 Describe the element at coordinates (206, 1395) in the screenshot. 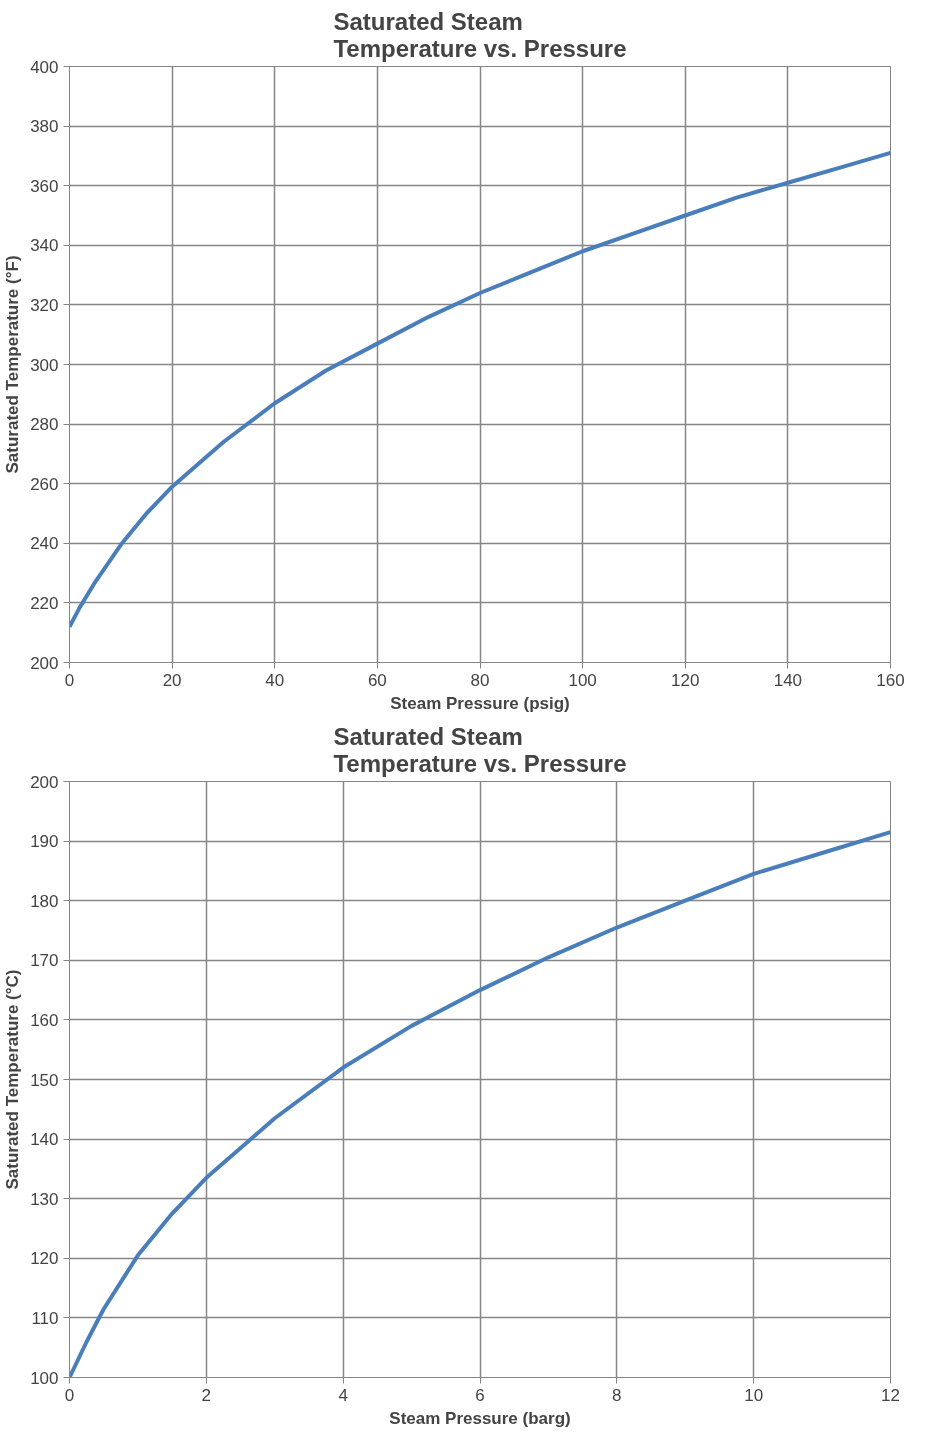

I see `x-tick-label: 2` at that location.